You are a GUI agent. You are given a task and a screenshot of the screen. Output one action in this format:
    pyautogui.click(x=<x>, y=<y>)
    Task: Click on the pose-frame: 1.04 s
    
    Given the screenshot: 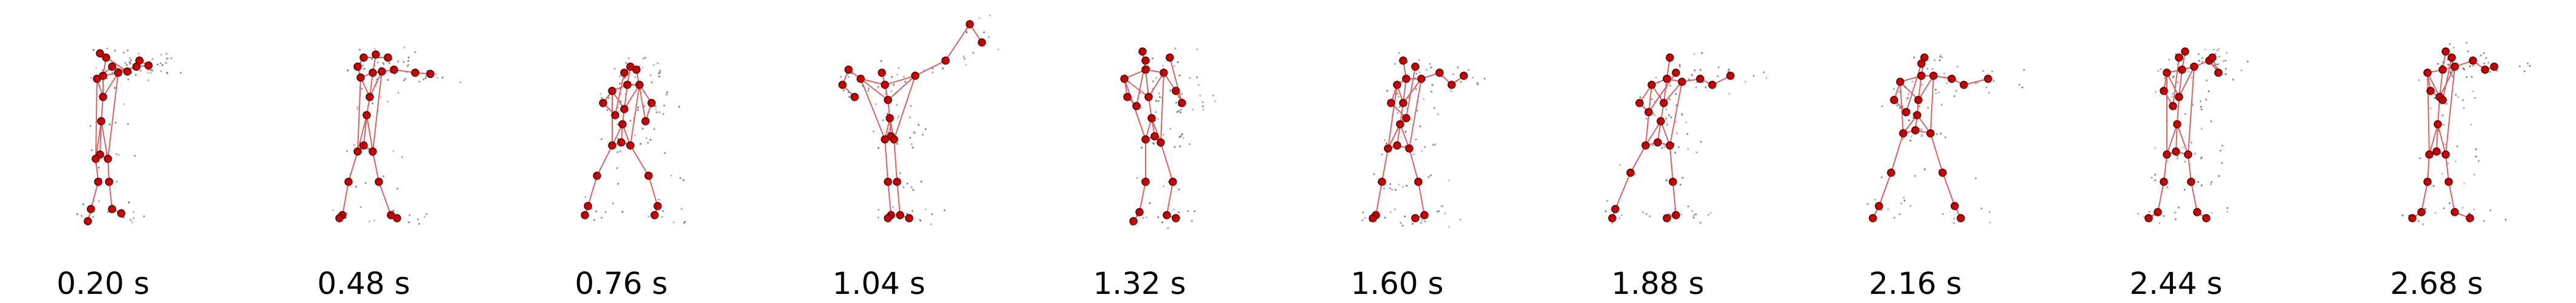 What is the action you would take?
    pyautogui.click(x=916, y=157)
    